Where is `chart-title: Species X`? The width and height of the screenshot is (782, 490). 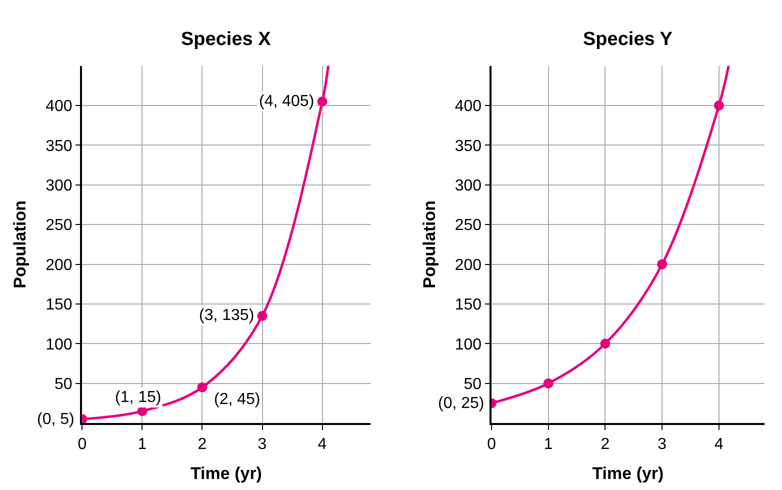 chart-title: Species X is located at coordinates (226, 39).